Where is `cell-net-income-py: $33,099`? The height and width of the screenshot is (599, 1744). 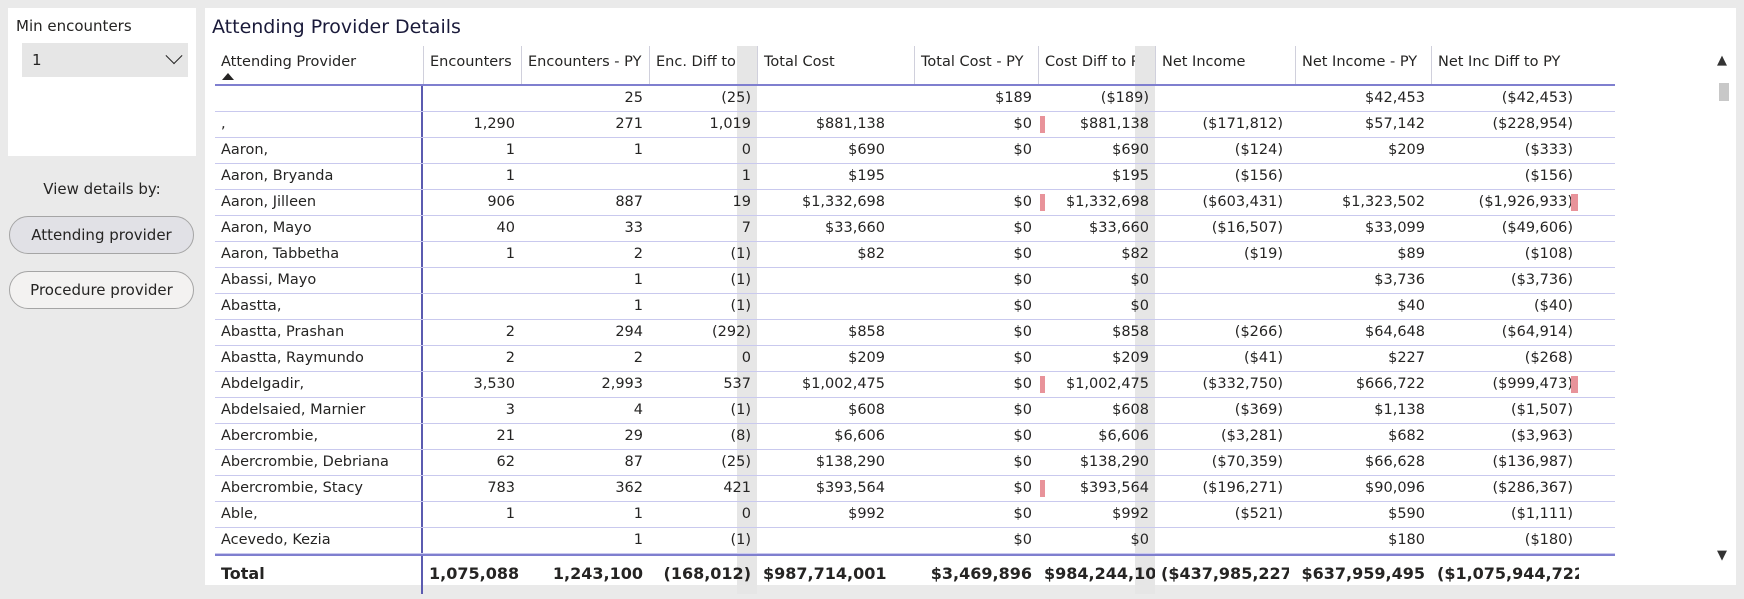 cell-net-income-py: $33,099 is located at coordinates (1395, 228).